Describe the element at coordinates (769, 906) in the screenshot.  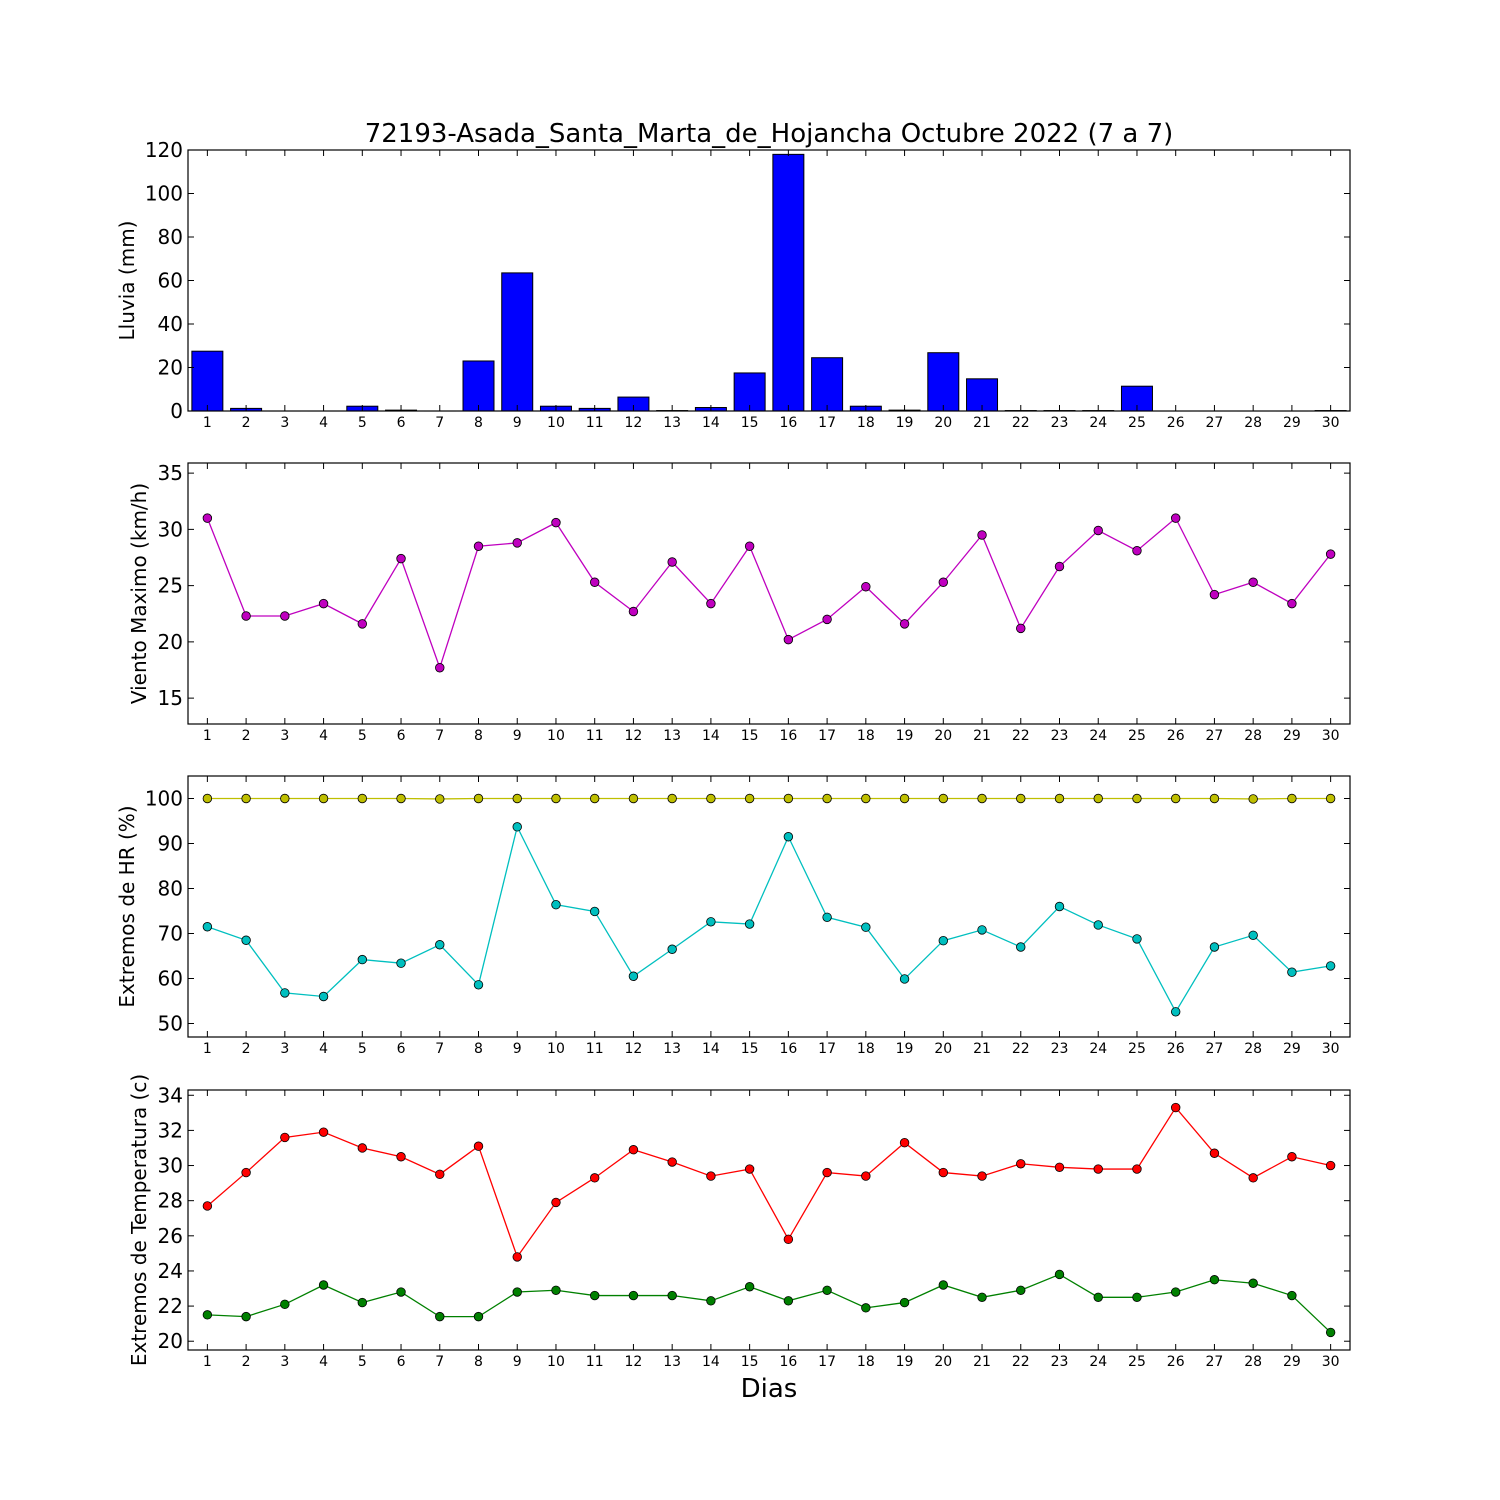
I see `axes-frame` at that location.